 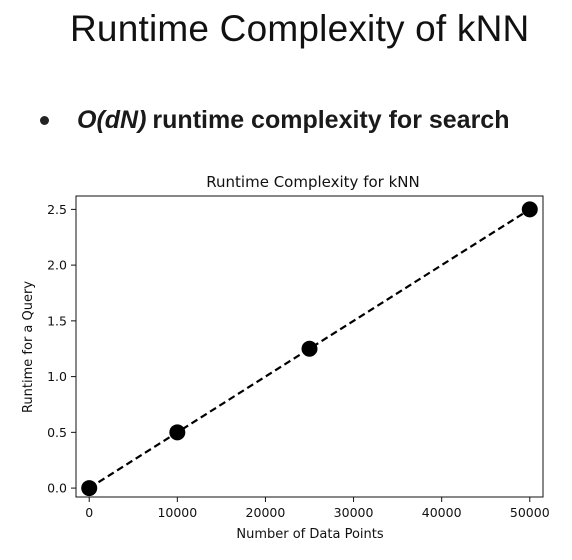 I want to click on y-tick-label: 0.0, so click(x=57, y=488).